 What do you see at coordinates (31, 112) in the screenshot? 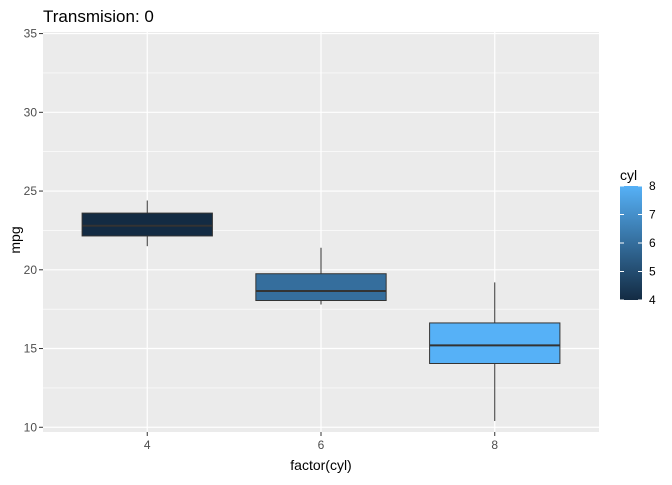
I see `y-tick-label: 30` at bounding box center [31, 112].